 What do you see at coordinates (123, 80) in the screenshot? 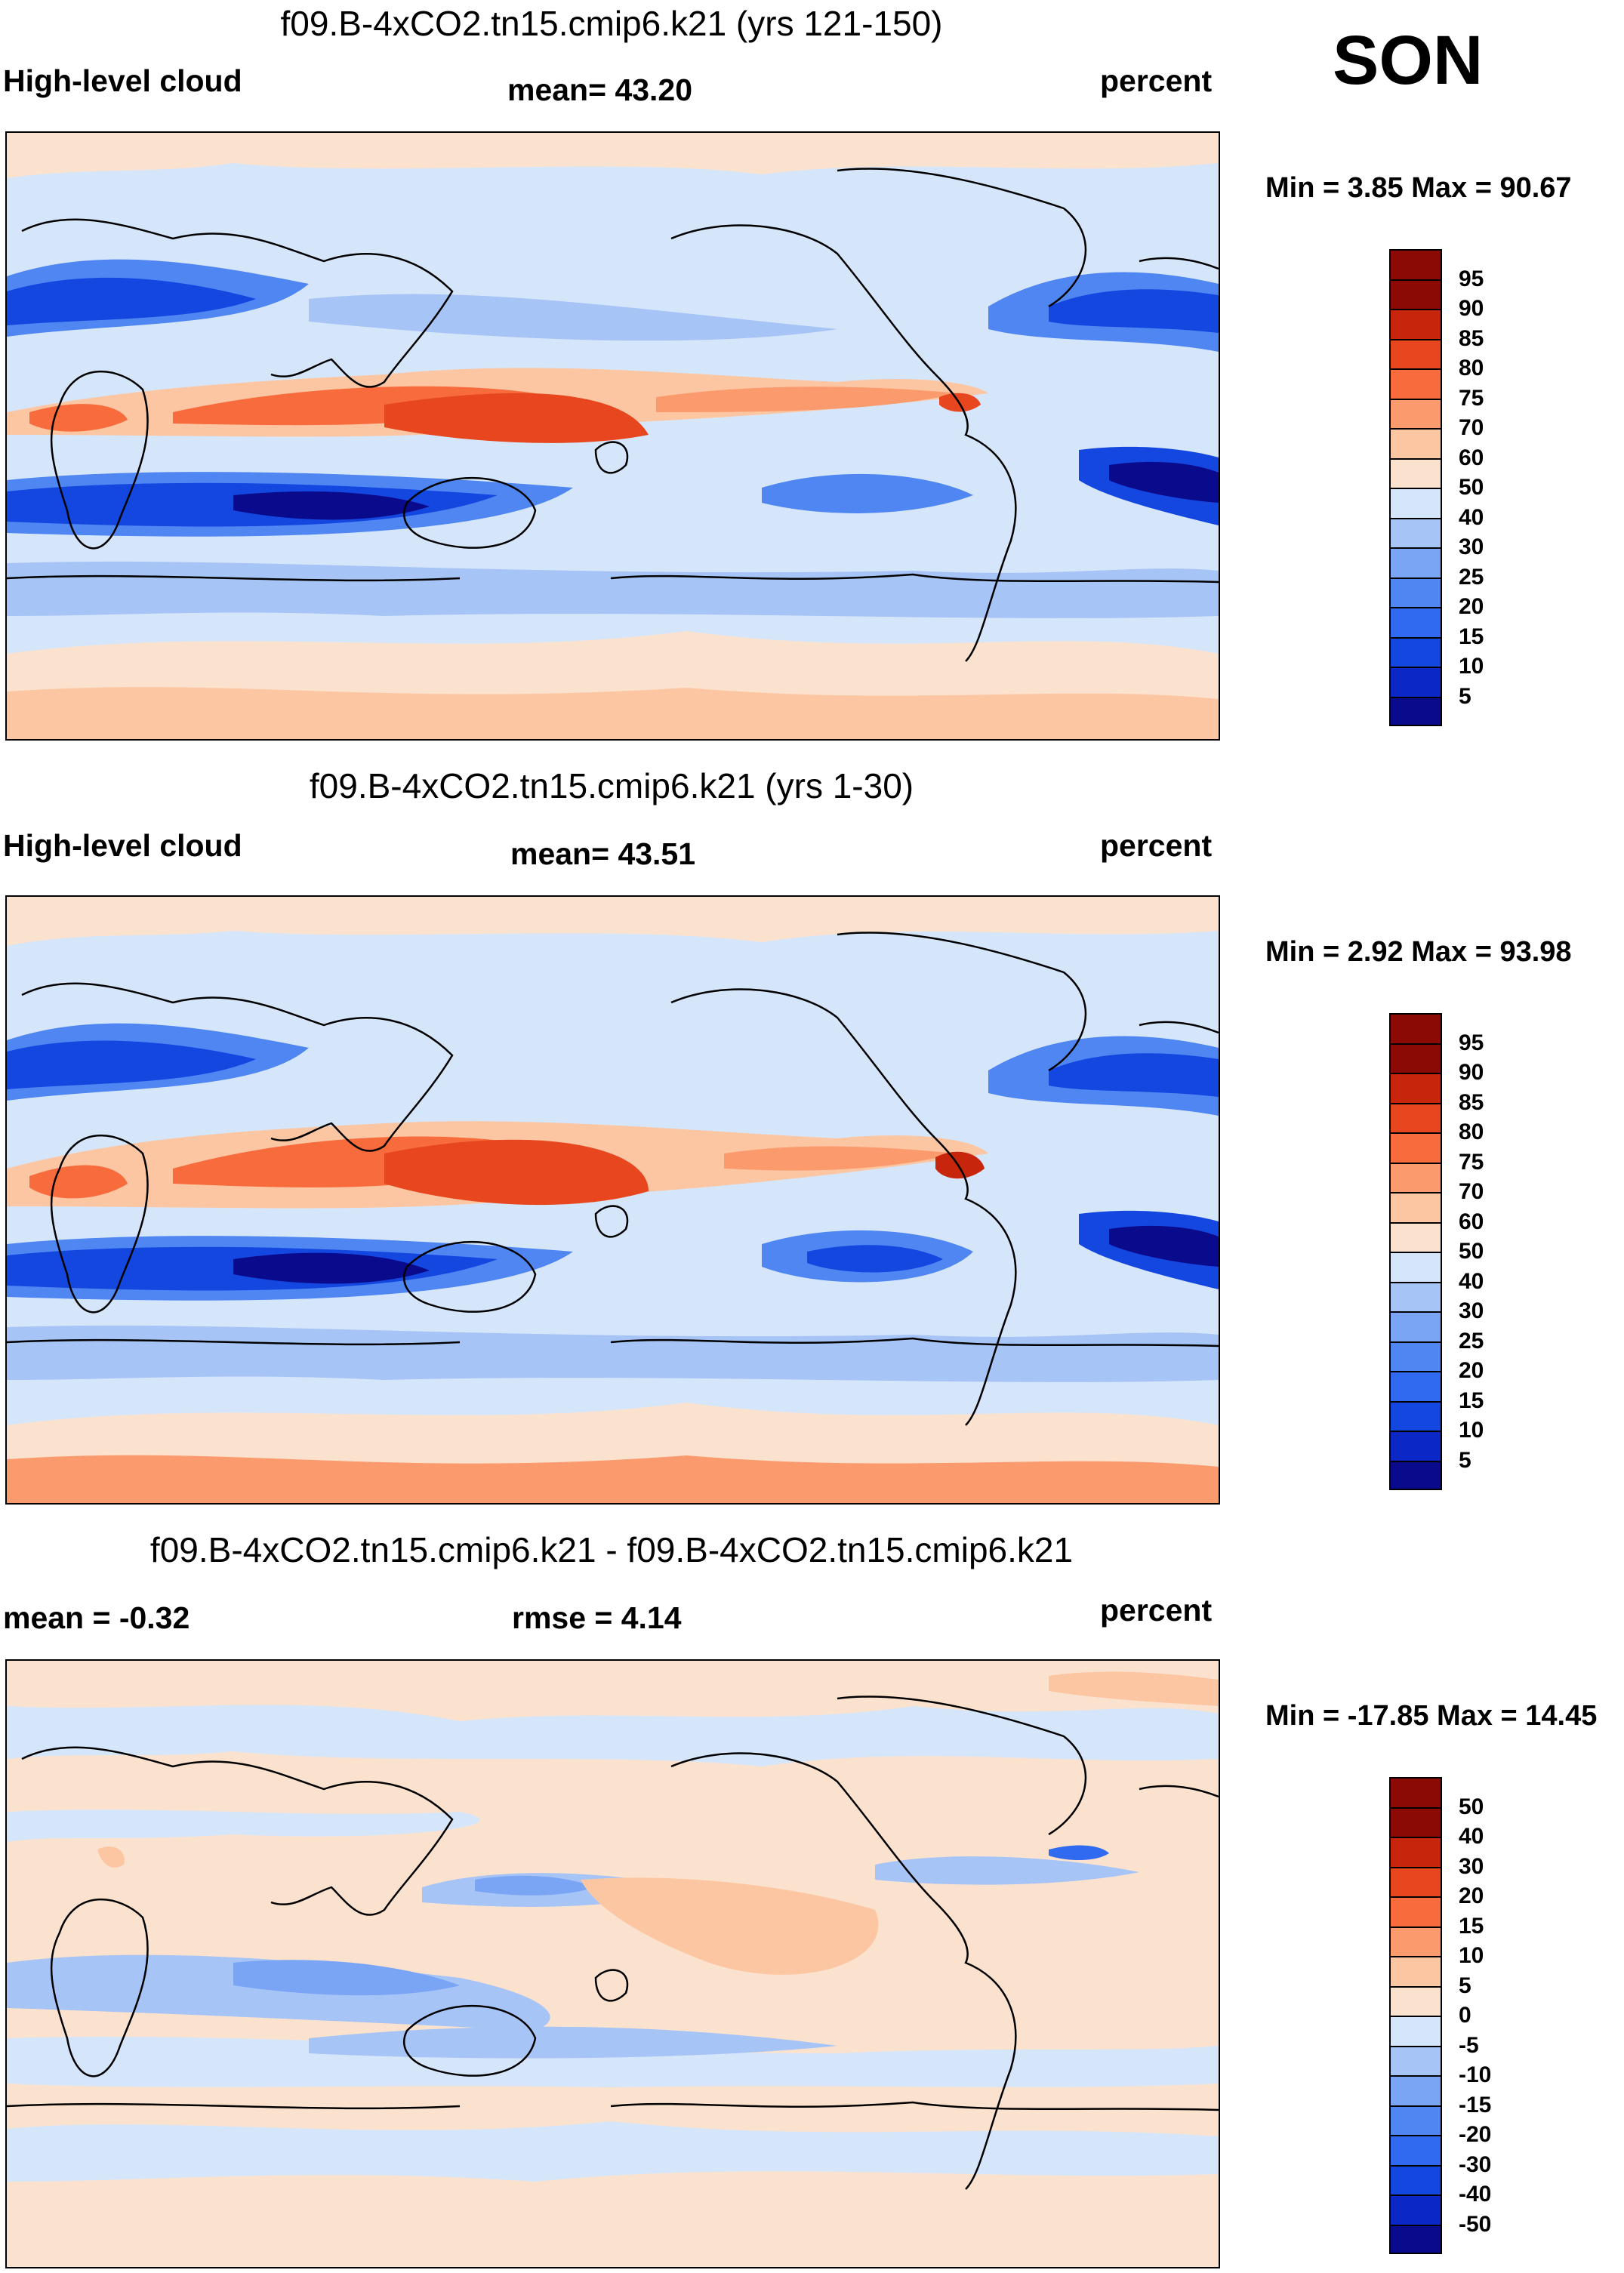
I see `panel1-variable-label: High-level cloud` at bounding box center [123, 80].